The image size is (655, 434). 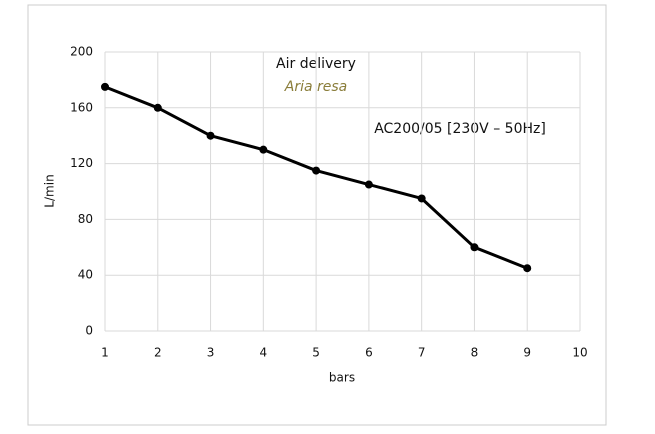 What do you see at coordinates (527, 353) in the screenshot?
I see `x-tick-label: 9` at bounding box center [527, 353].